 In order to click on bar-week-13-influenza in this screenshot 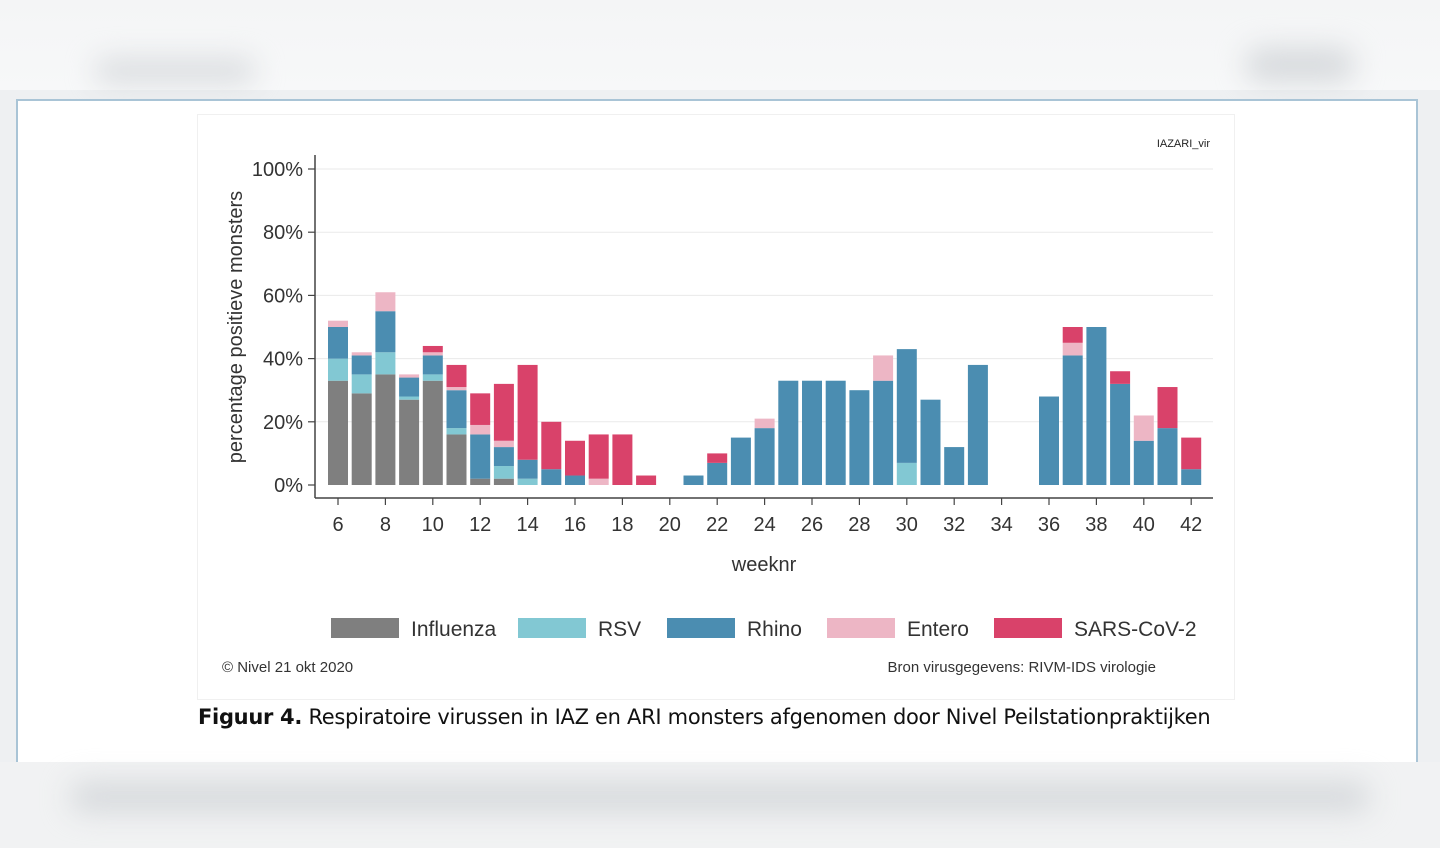, I will do `click(503, 481)`.